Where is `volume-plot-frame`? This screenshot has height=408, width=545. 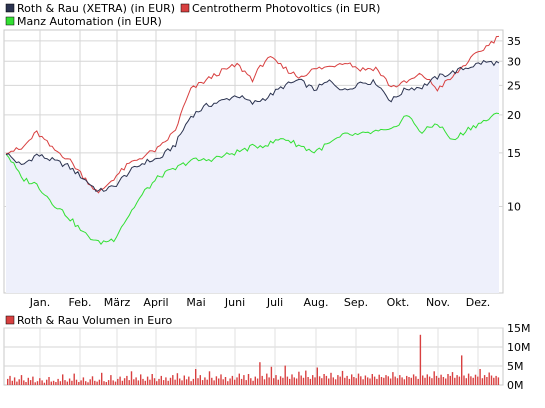
volume-plot-frame is located at coordinates (253, 356).